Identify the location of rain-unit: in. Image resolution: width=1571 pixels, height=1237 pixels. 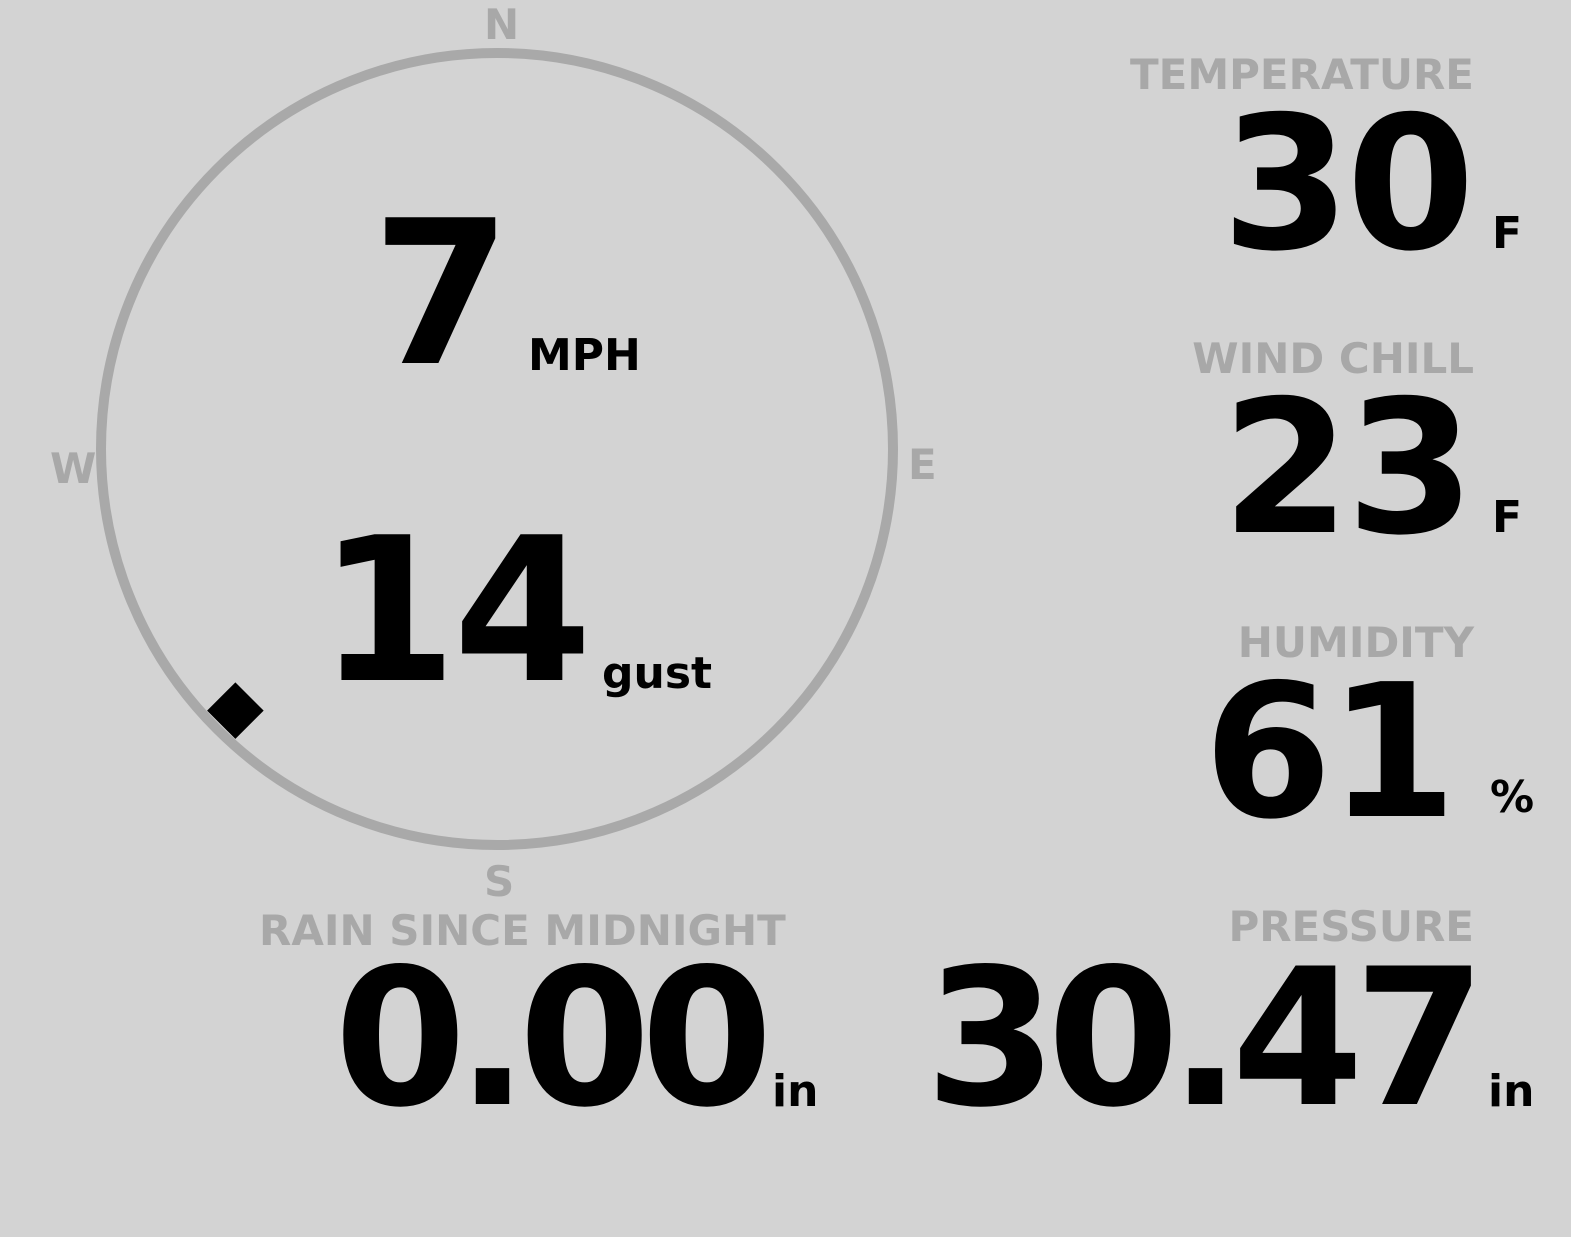
(795, 1091).